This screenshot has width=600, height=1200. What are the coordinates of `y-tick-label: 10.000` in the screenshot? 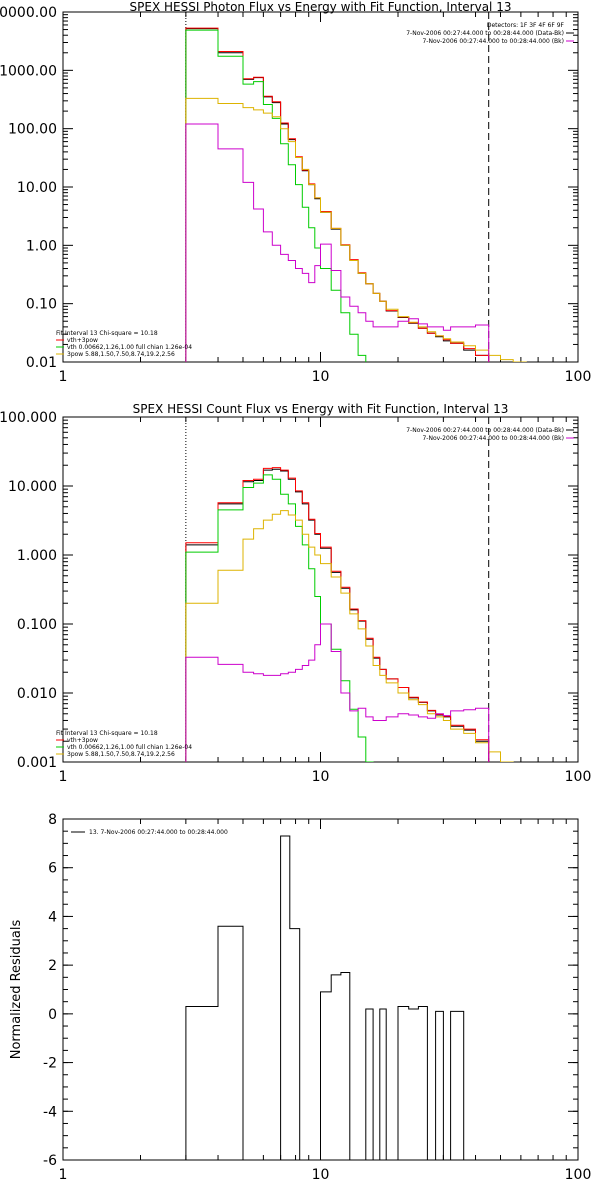 It's located at (32, 487).